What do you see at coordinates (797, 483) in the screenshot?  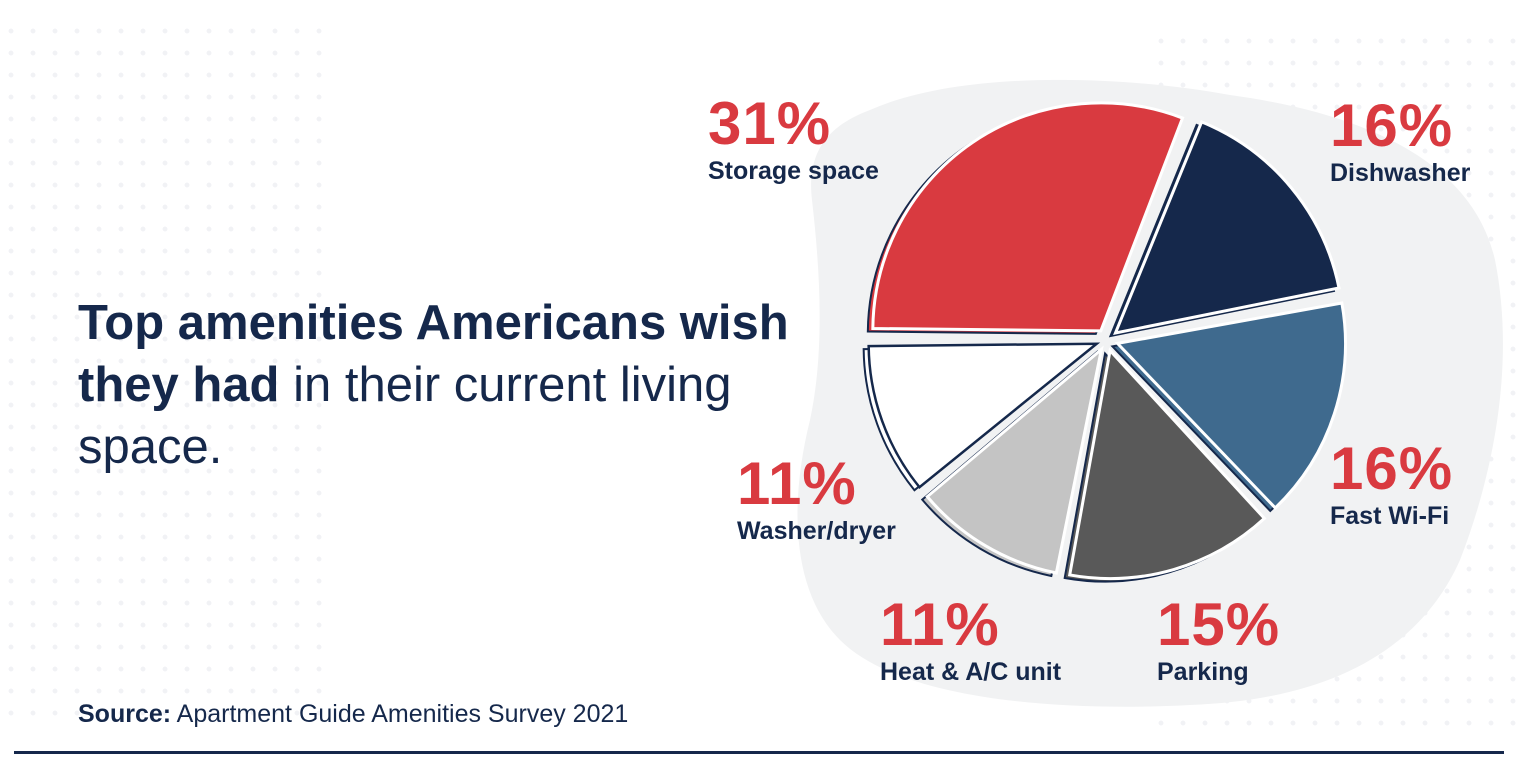 I see `pct-washer-dryer: 11%` at bounding box center [797, 483].